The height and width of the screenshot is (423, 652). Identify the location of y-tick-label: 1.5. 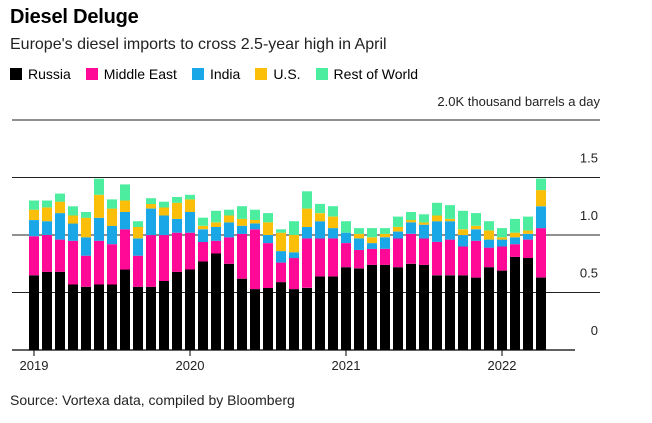
(589, 158).